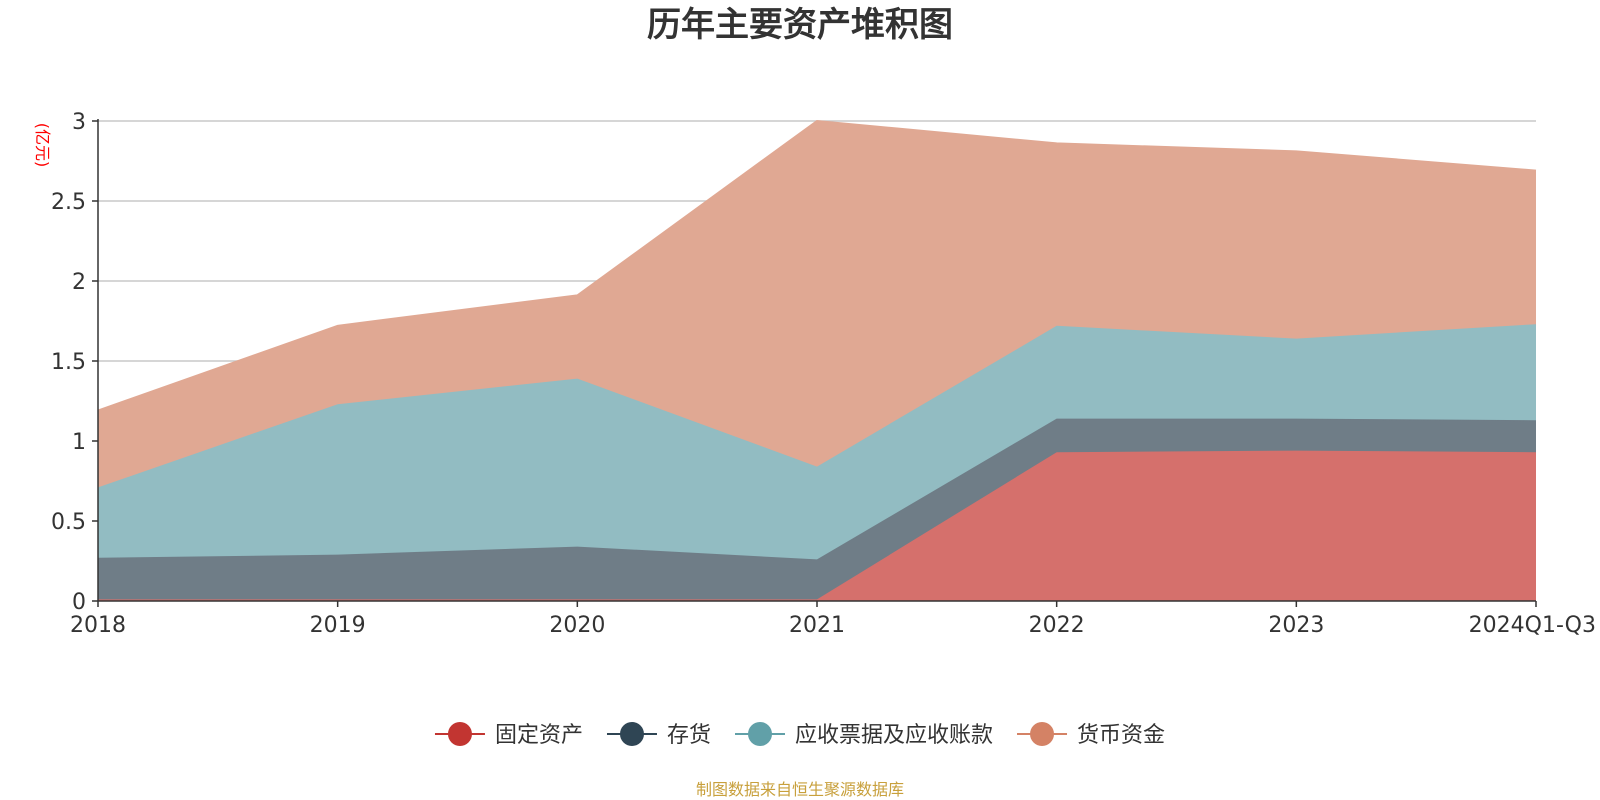  I want to click on x-tick-label: 2019, so click(338, 625).